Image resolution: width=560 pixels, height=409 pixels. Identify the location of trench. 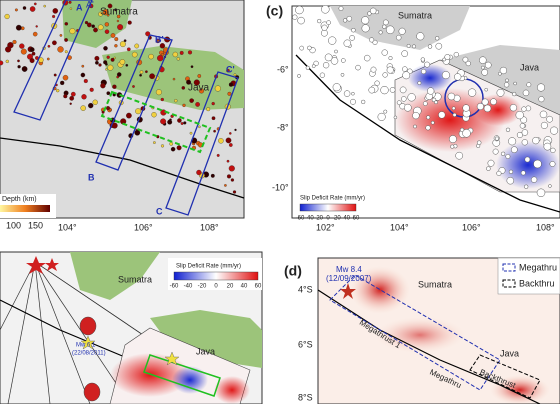
(429, 347).